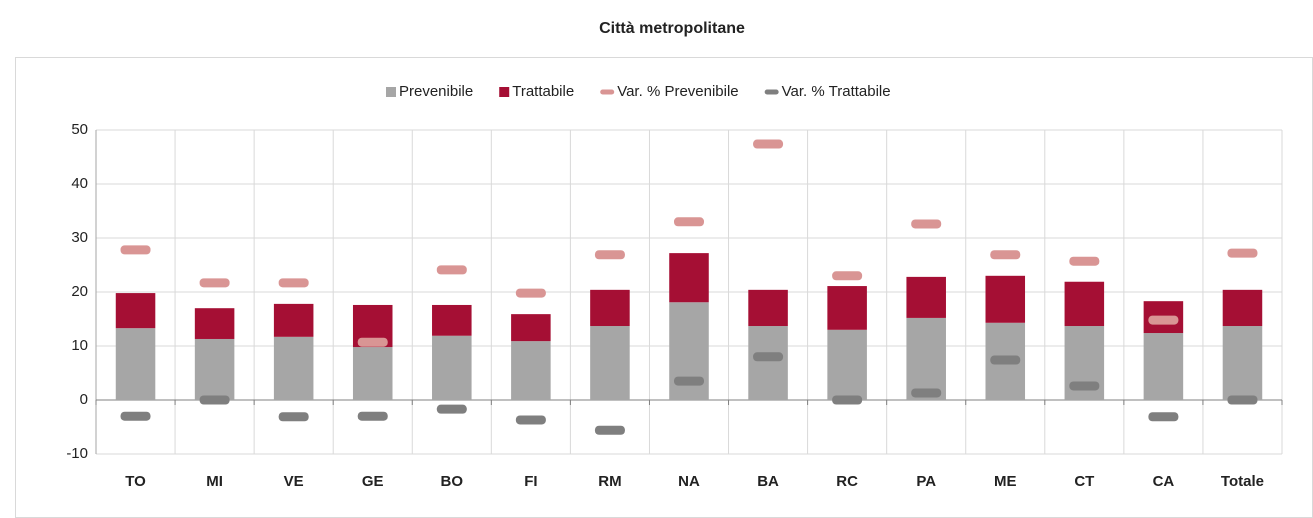 This screenshot has width=1313, height=518. What do you see at coordinates (689, 481) in the screenshot?
I see `x-tick-label: NA` at bounding box center [689, 481].